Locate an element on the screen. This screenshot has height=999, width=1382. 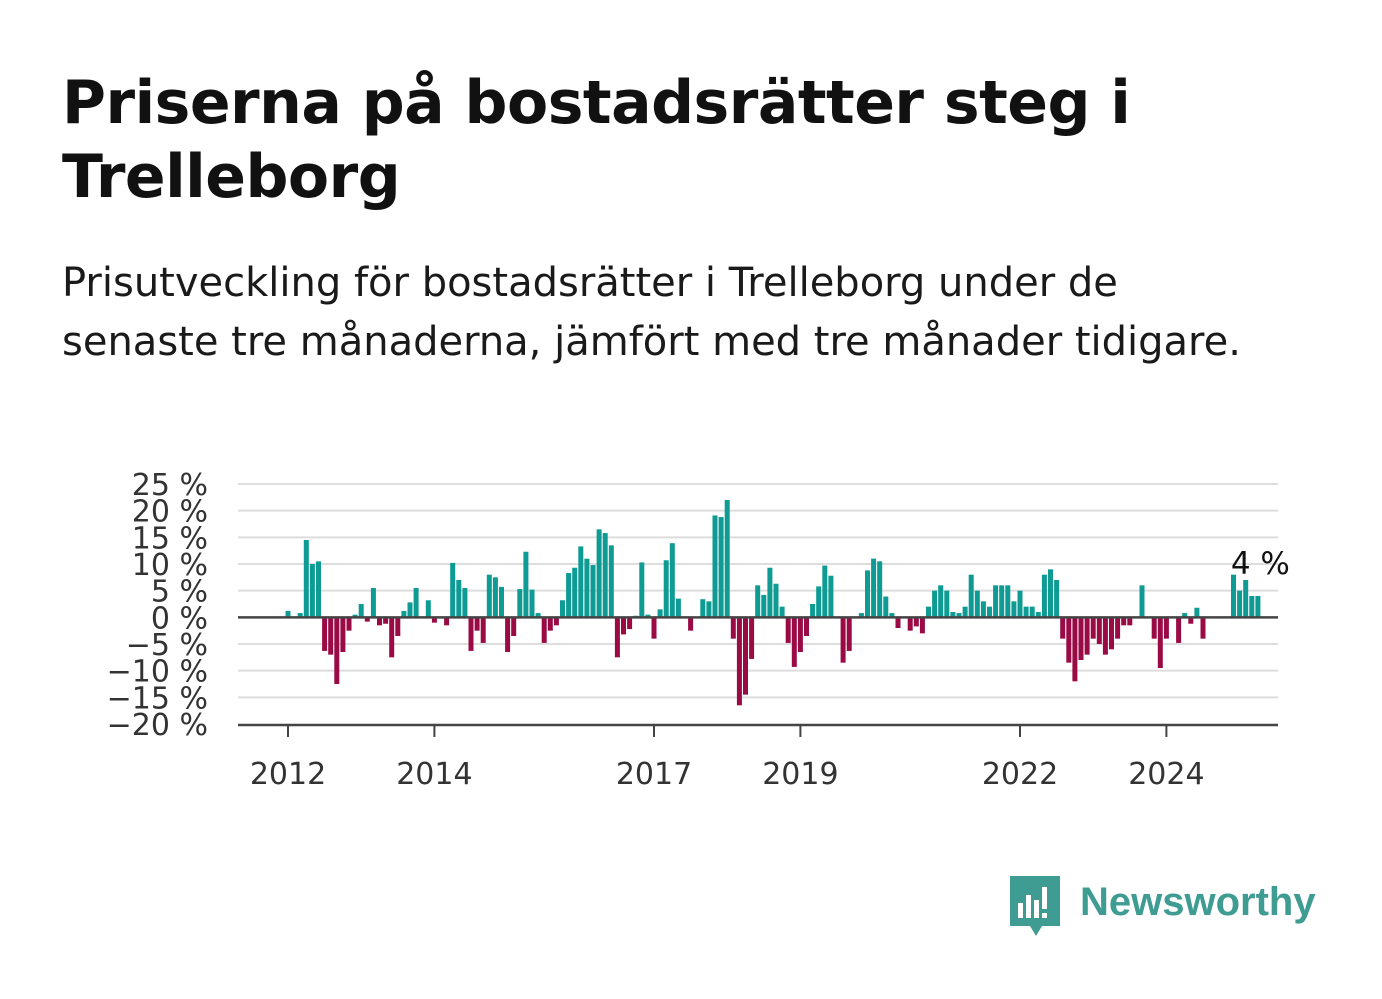
y-tick-label: −15 % is located at coordinates (157, 698).